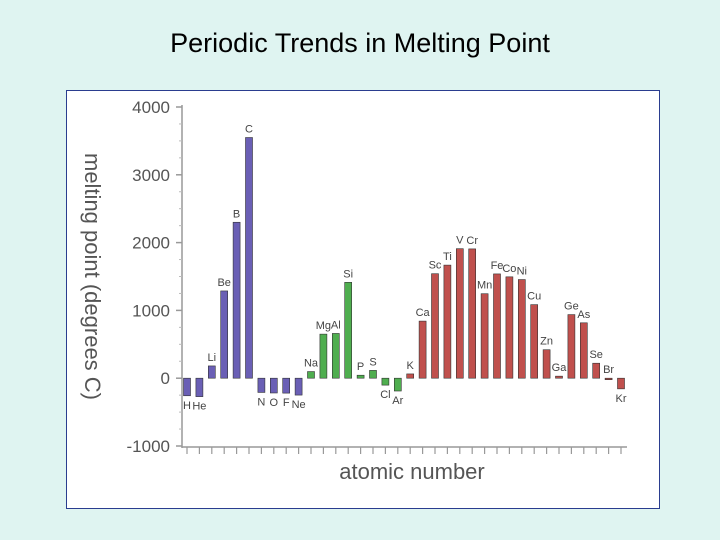 The width and height of the screenshot is (720, 540). I want to click on element-label-Mg: Mg, so click(323, 326).